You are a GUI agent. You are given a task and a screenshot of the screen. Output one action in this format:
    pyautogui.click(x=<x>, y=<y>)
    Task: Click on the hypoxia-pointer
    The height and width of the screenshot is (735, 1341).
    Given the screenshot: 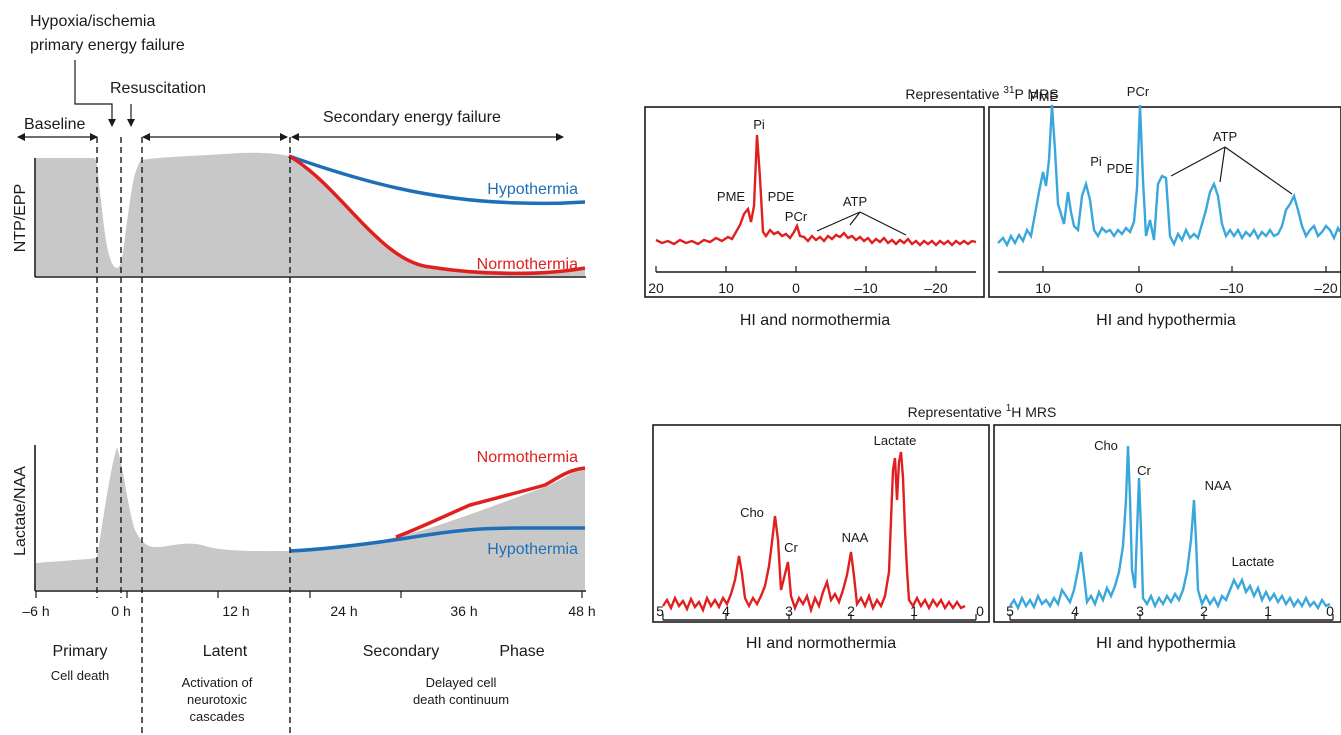 What is the action you would take?
    pyautogui.click(x=95, y=93)
    